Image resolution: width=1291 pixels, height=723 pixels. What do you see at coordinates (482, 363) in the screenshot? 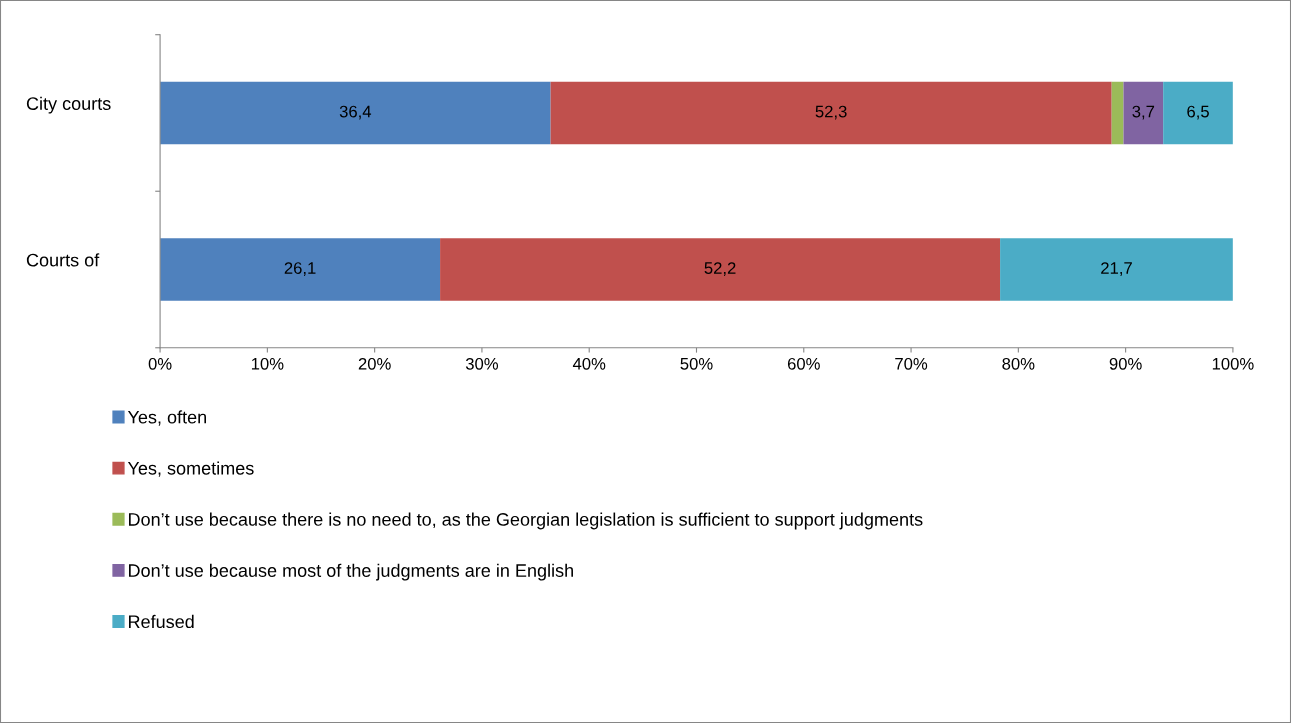
I see `x-tick-label: 30%` at bounding box center [482, 363].